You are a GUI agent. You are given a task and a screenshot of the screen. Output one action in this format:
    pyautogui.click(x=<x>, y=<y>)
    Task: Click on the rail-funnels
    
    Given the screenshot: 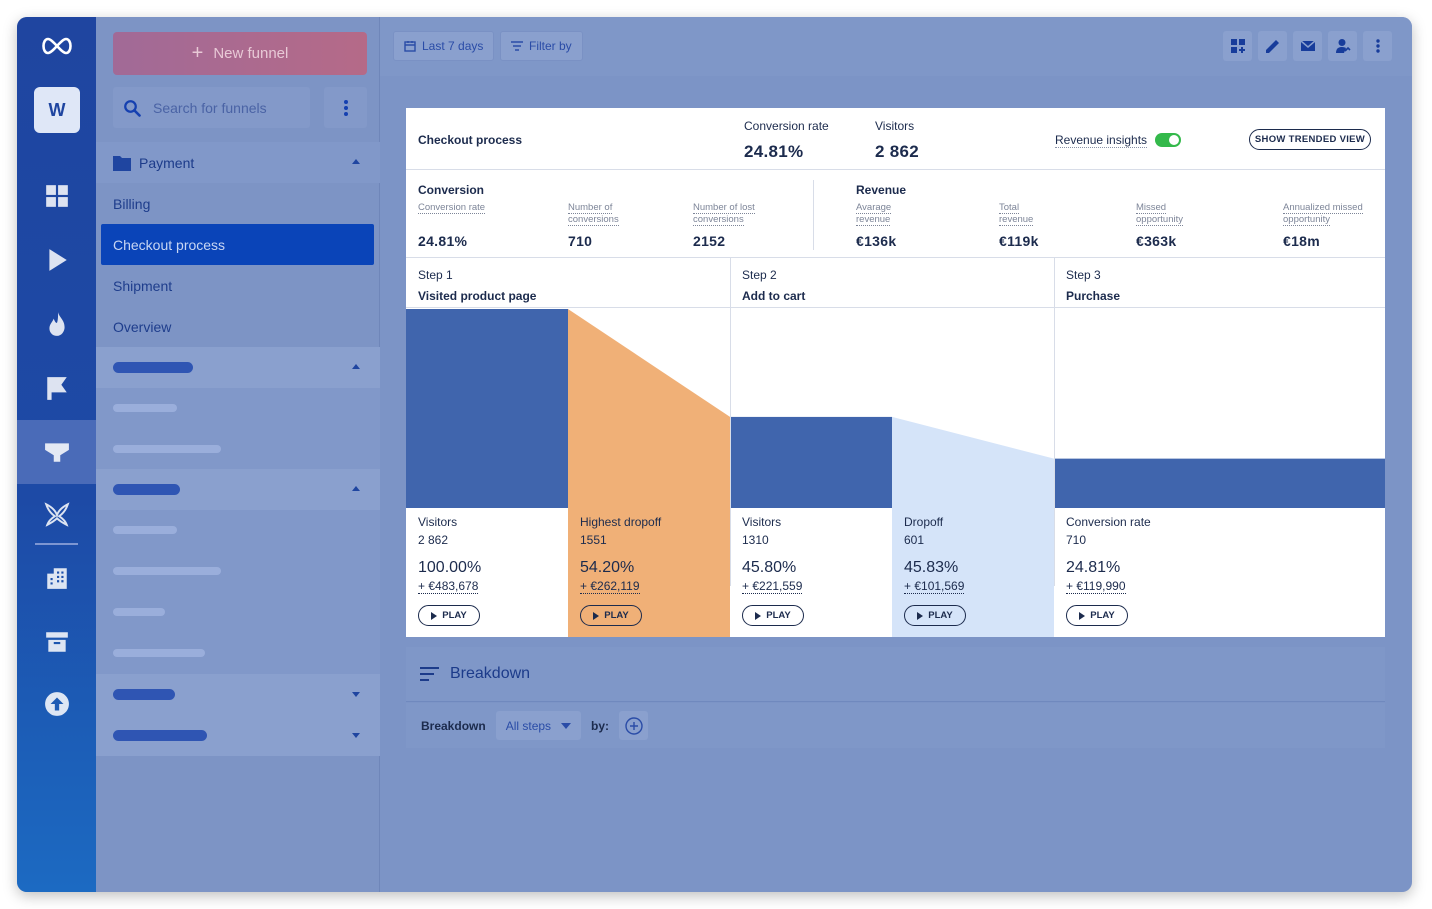 What is the action you would take?
    pyautogui.click(x=56, y=452)
    